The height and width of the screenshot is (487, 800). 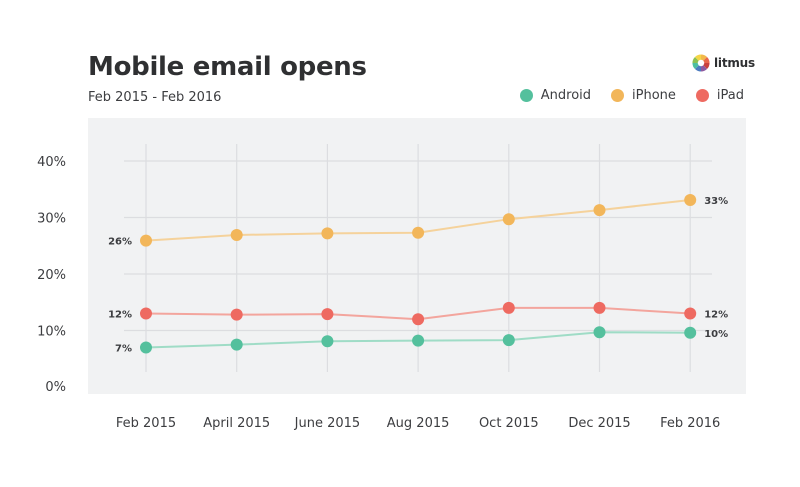 What do you see at coordinates (236, 423) in the screenshot?
I see `x-tick-label: April 2015` at bounding box center [236, 423].